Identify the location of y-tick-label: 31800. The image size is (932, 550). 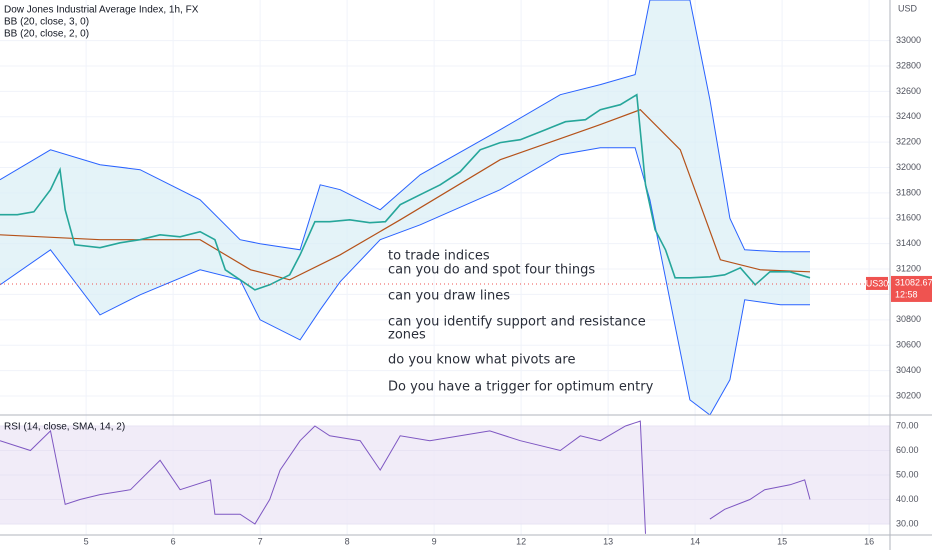
(908, 192).